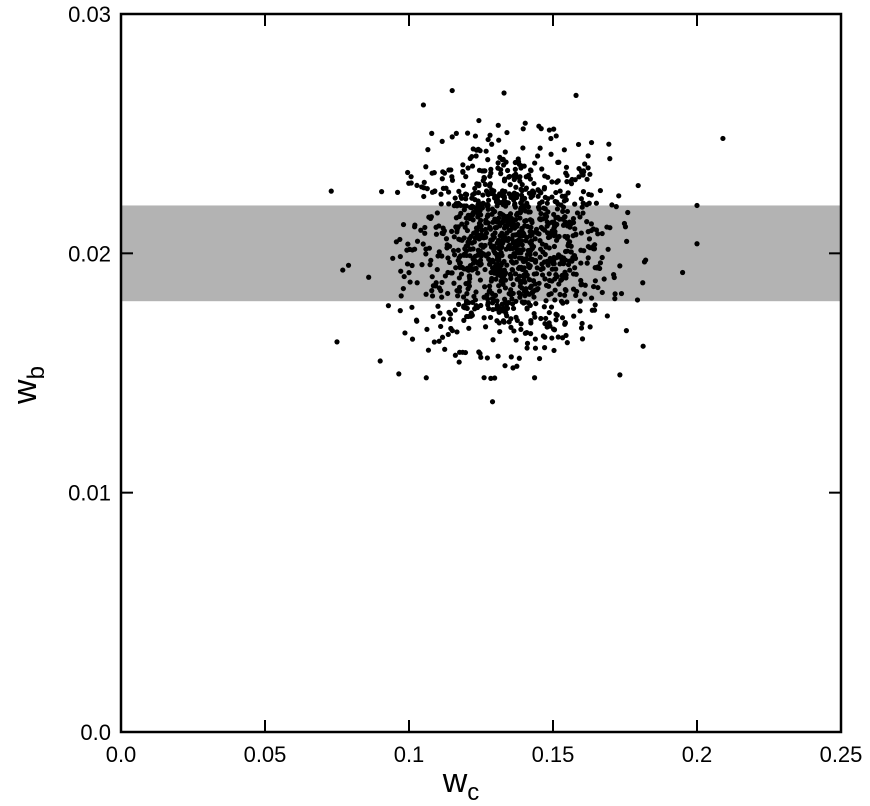 This screenshot has height=806, width=870. What do you see at coordinates (89, 14) in the screenshot?
I see `y-tick-label: 0.03` at bounding box center [89, 14].